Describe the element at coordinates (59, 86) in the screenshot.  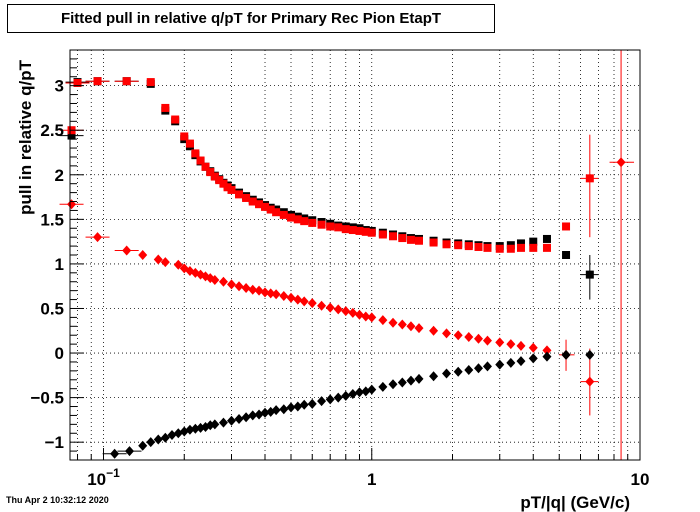
I see `y-tick-label: 3` at that location.